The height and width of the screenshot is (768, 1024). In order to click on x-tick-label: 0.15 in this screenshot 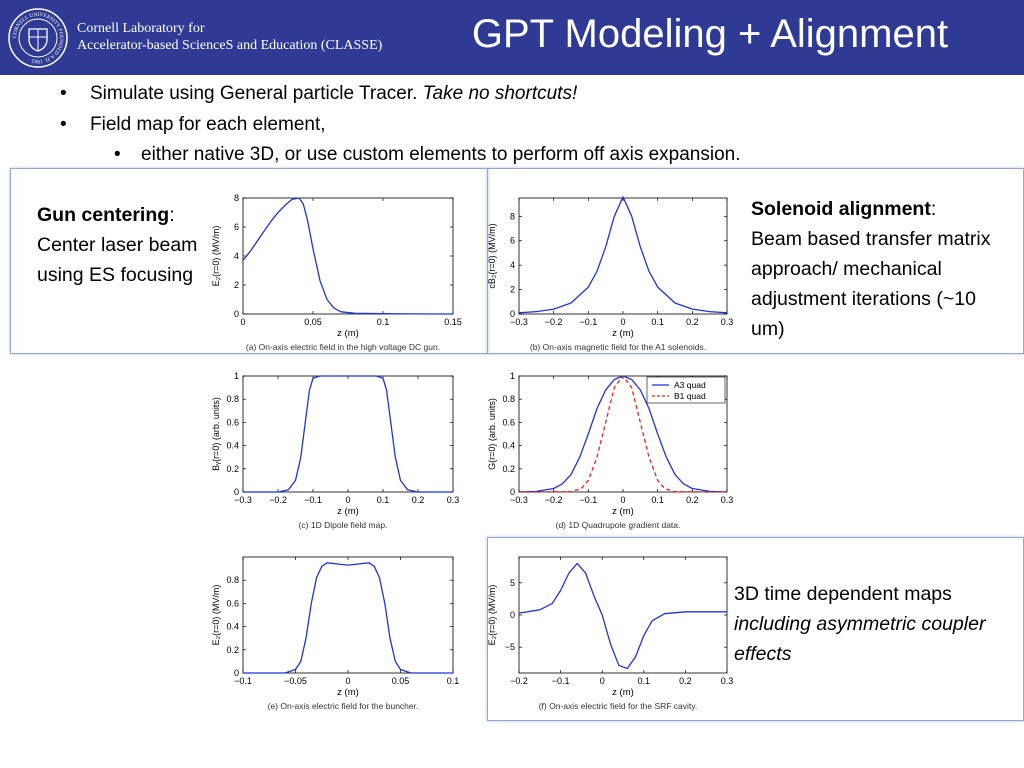, I will do `click(453, 322)`.